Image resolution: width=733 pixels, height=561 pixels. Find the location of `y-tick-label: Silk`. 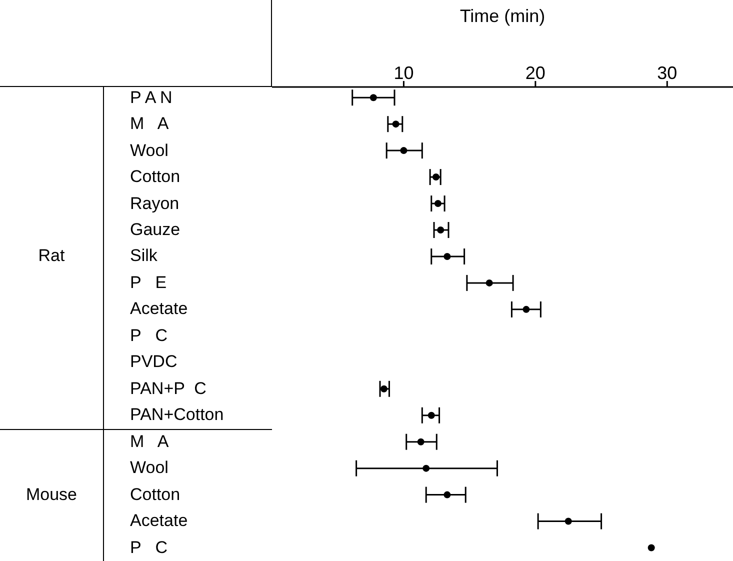

y-tick-label: Silk is located at coordinates (144, 256).